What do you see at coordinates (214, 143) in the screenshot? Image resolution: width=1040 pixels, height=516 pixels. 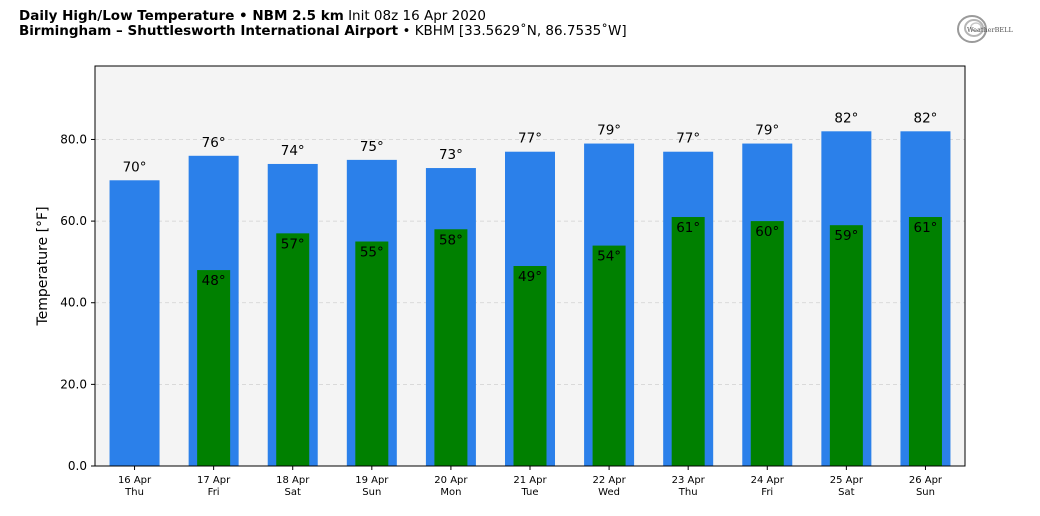 I see `high-temp-label: 76°` at bounding box center [214, 143].